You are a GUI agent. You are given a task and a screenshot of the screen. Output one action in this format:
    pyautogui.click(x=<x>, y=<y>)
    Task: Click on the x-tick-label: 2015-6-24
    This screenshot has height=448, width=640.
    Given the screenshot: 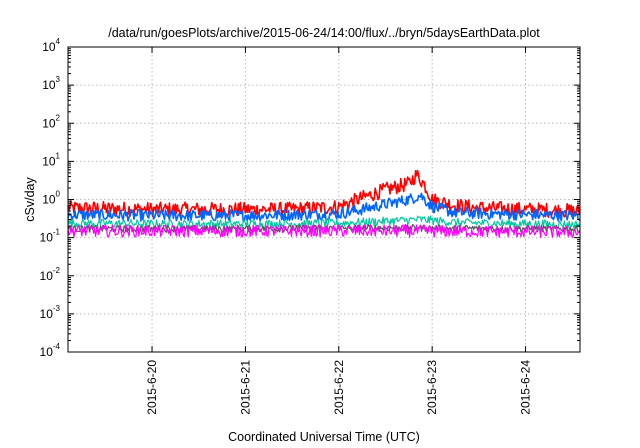 What is the action you would take?
    pyautogui.click(x=526, y=387)
    